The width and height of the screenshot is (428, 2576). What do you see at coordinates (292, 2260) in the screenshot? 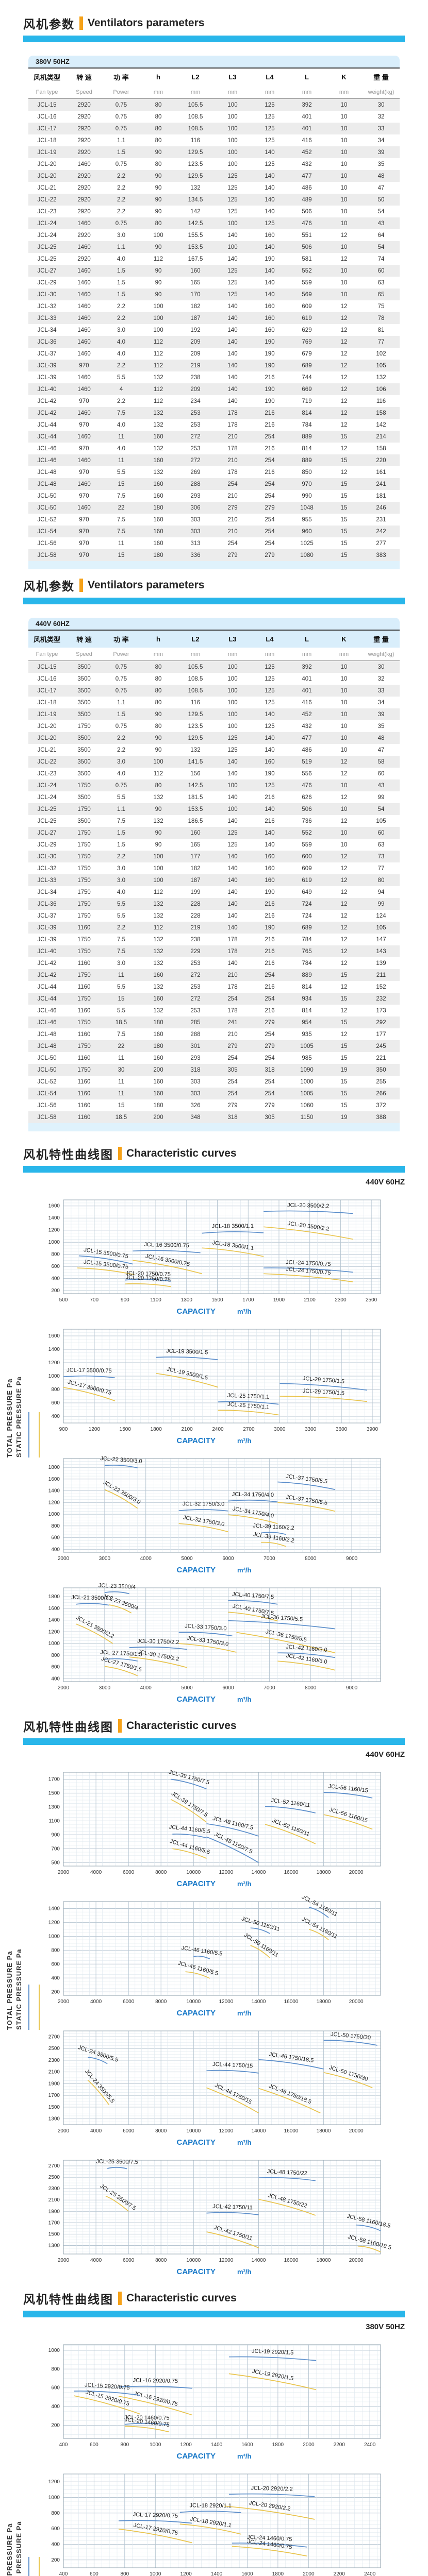
I see `x-tick-label: 16000` at bounding box center [292, 2260].